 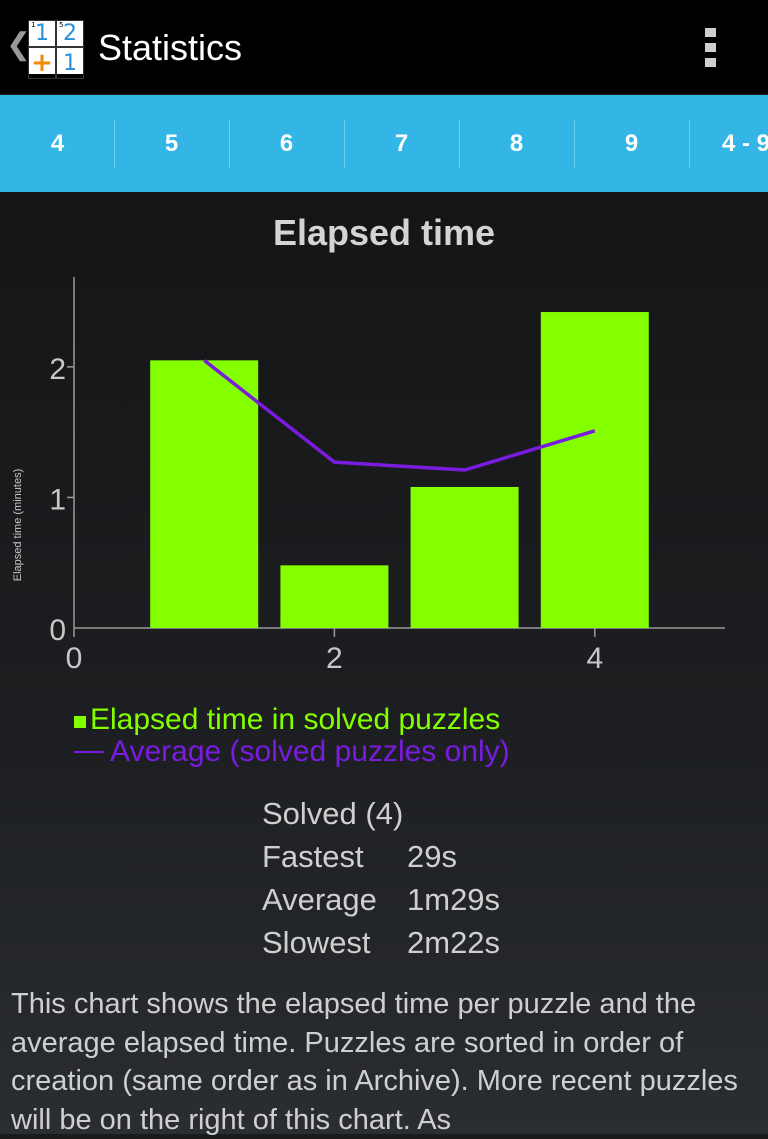 I want to click on x-tick-label: 2, so click(x=334, y=658).